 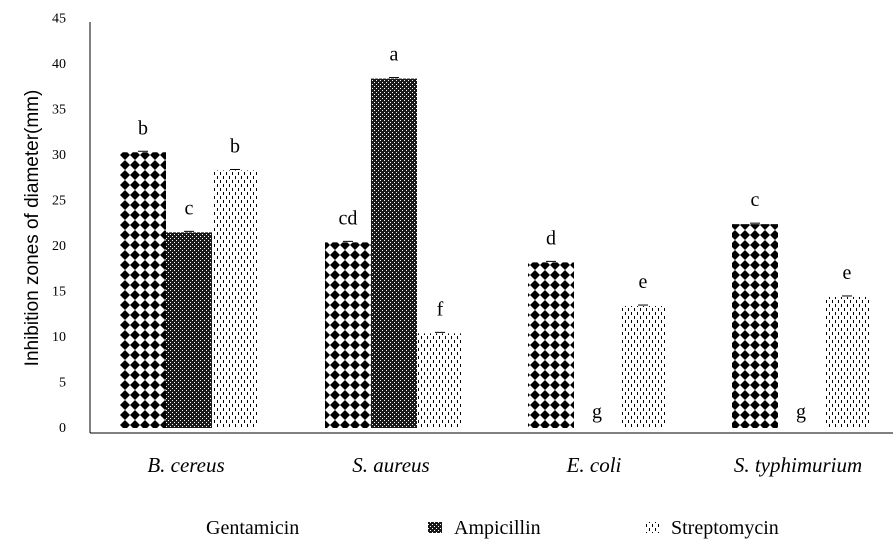 What do you see at coordinates (440, 309) in the screenshot?
I see `bar-data-label: f` at bounding box center [440, 309].